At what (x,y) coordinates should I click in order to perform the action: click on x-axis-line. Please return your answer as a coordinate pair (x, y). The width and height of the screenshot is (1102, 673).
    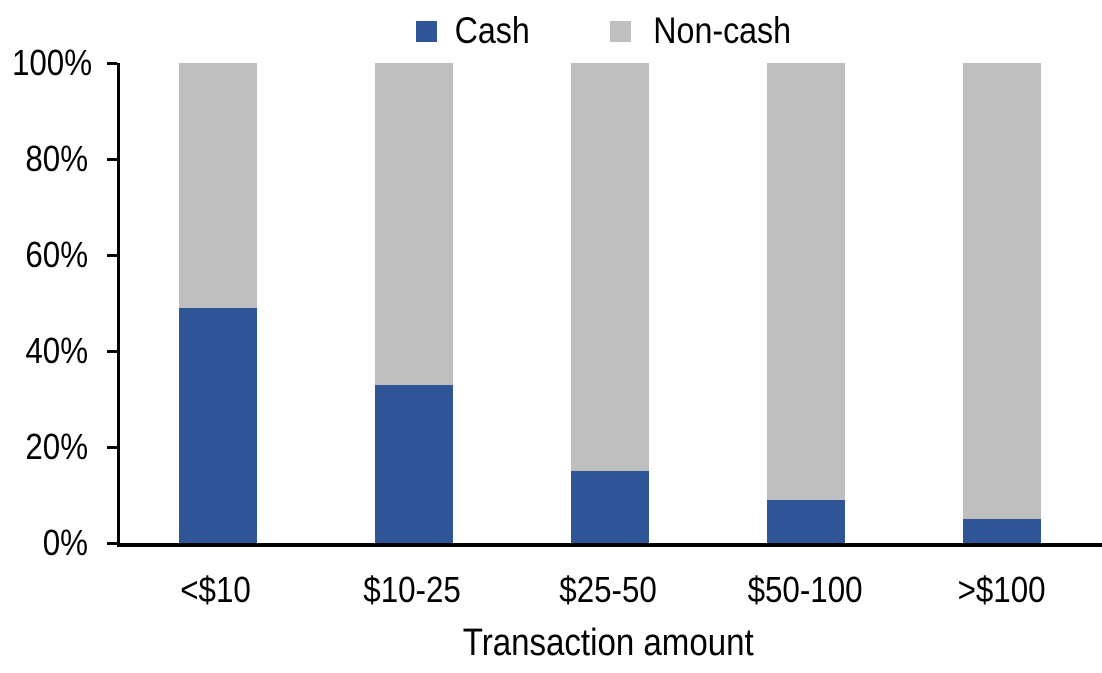
    Looking at the image, I should click on (609, 545).